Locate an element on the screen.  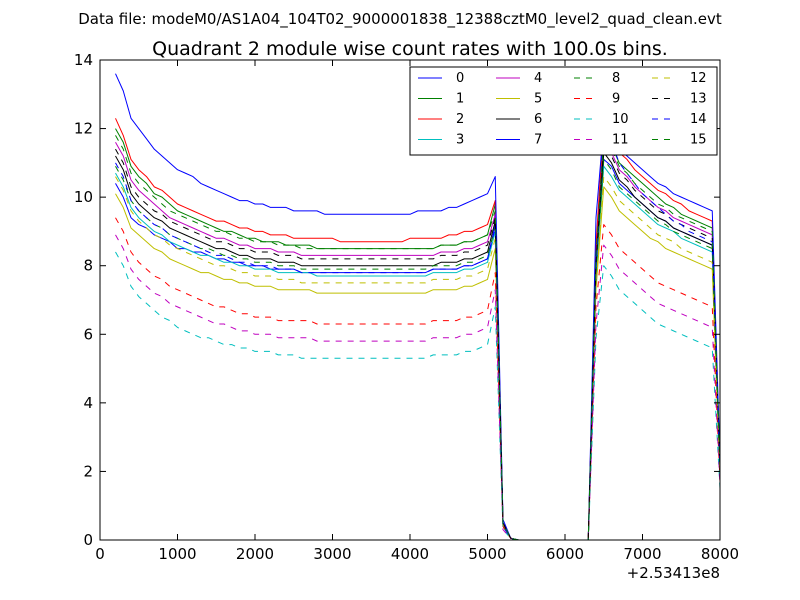
x-tick-label: 2000 is located at coordinates (255, 554).